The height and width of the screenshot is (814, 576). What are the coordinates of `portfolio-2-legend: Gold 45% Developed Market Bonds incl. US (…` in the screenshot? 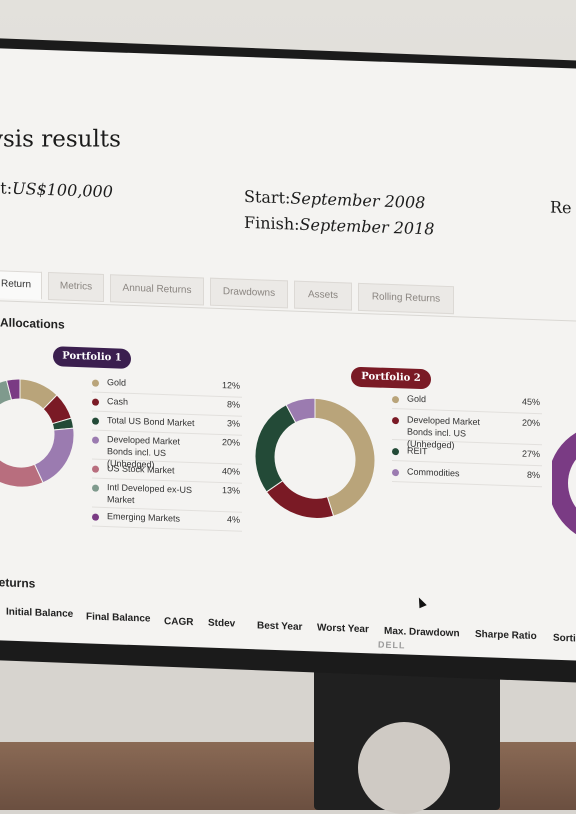 It's located at (467, 444).